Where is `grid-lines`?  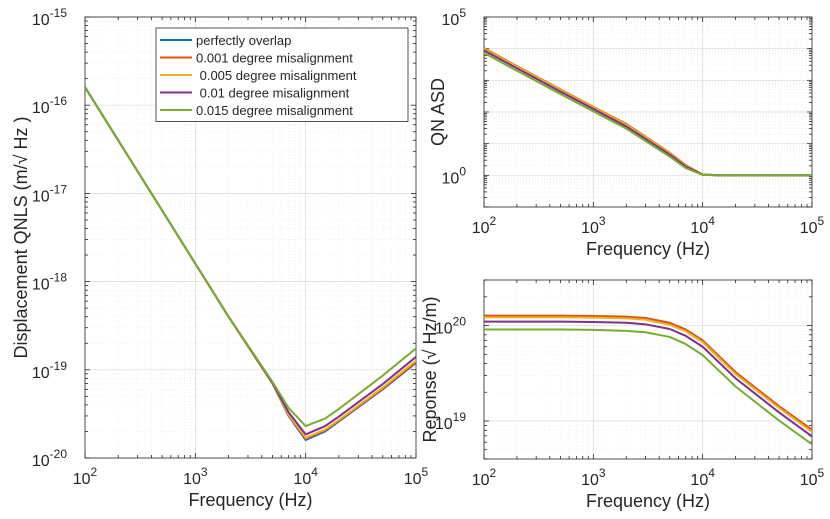 grid-lines is located at coordinates (647, 112).